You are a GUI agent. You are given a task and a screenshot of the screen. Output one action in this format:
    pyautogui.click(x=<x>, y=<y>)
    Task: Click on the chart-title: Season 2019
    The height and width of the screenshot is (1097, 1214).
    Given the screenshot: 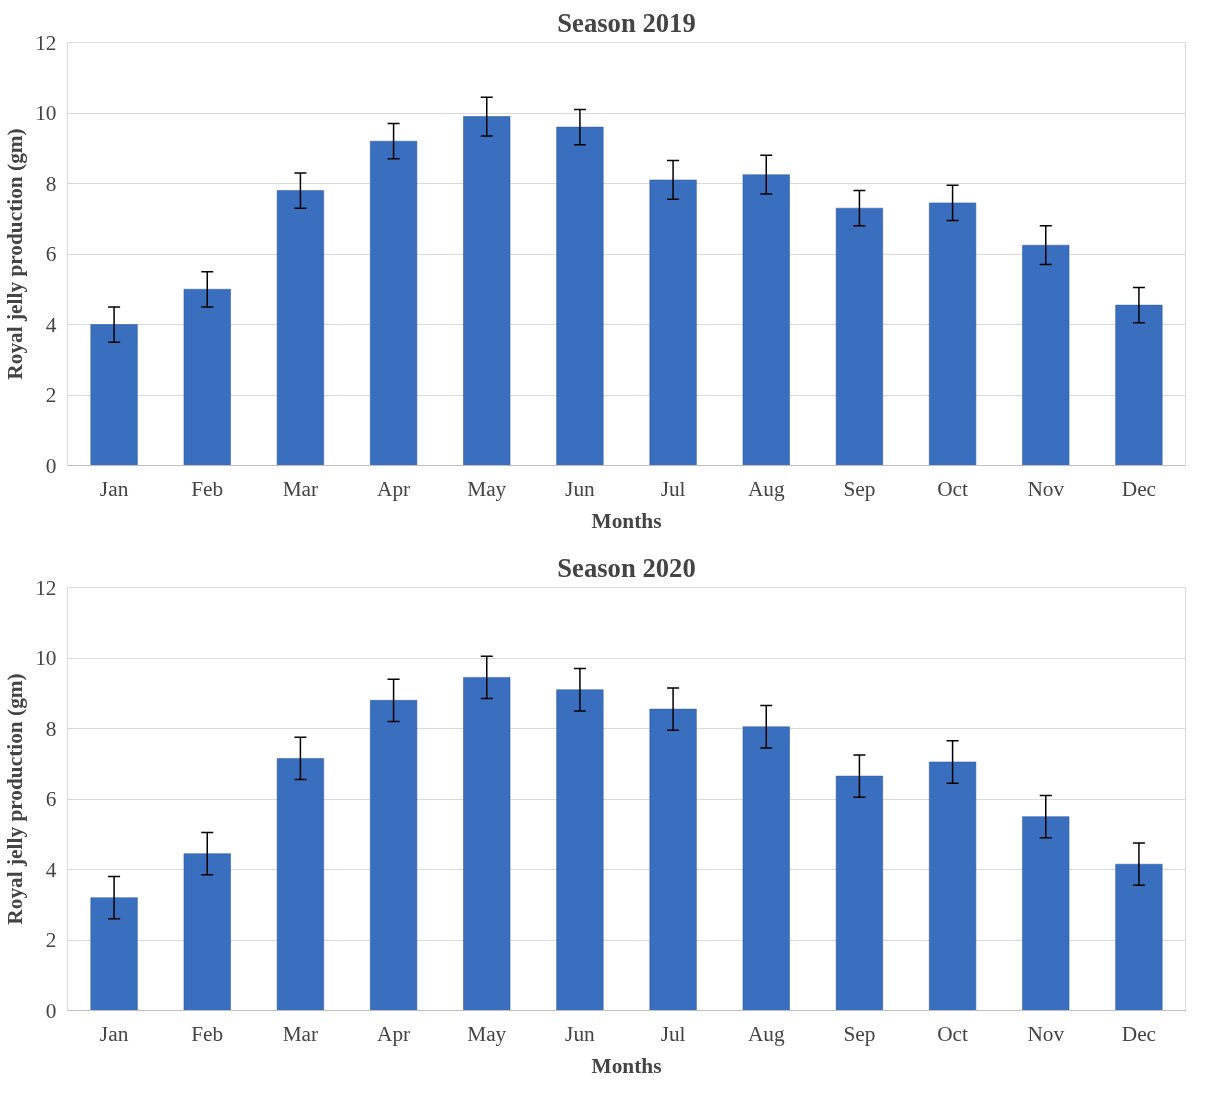 What is the action you would take?
    pyautogui.click(x=626, y=22)
    